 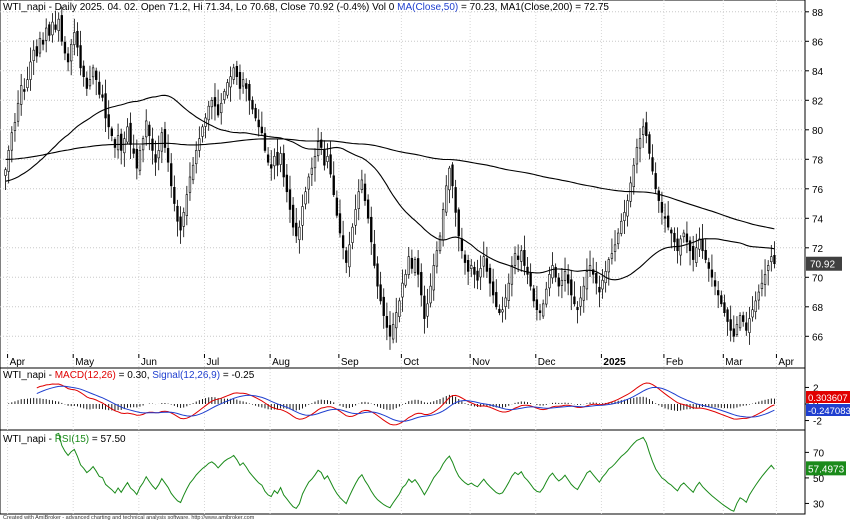 What do you see at coordinates (149, 362) in the screenshot?
I see `x-tick-label: Jun` at bounding box center [149, 362].